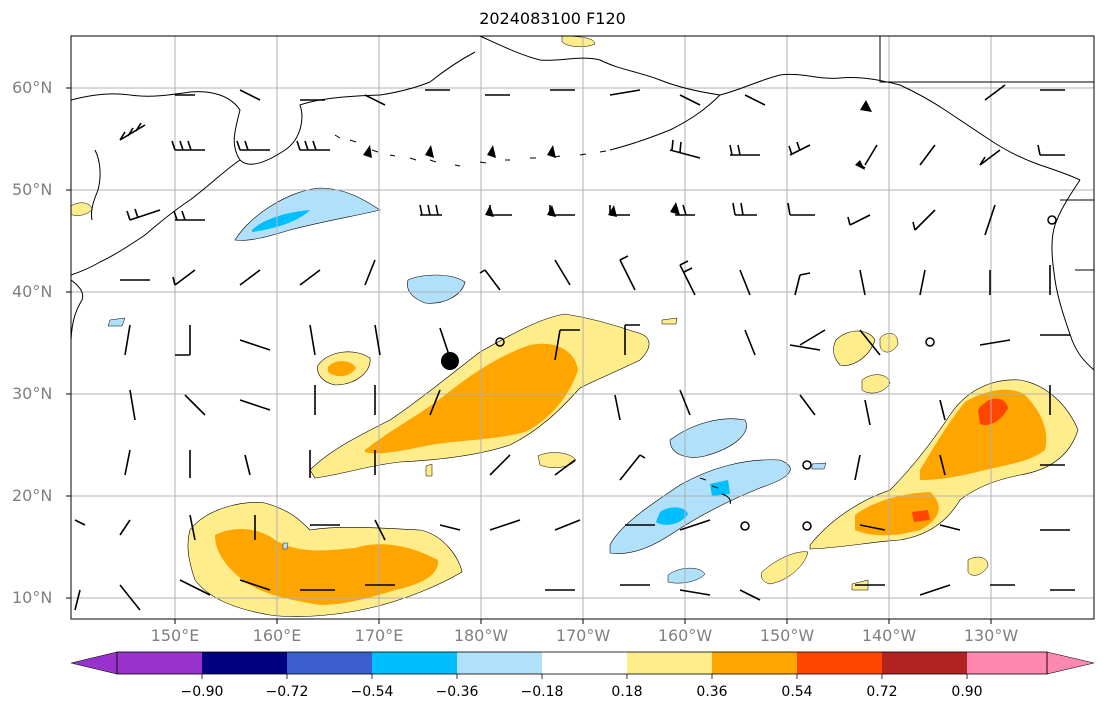  Describe the element at coordinates (68, 343) in the screenshot. I see `latitude-ticks` at that location.